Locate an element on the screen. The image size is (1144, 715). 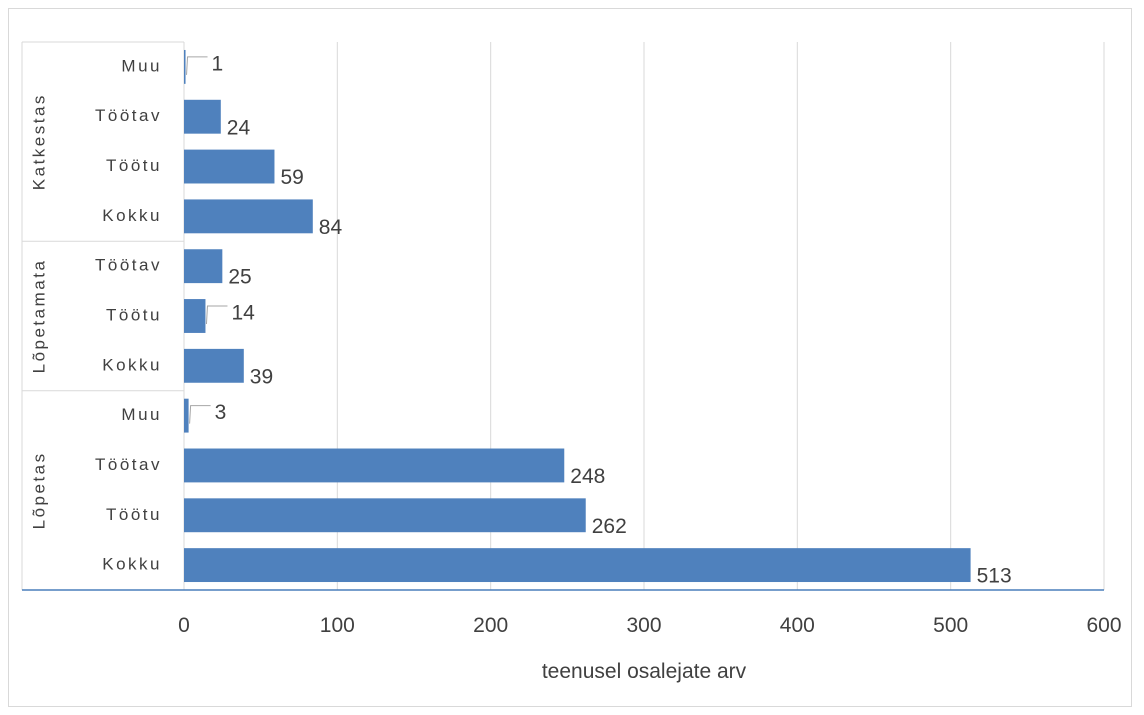
x-tick-label-500: 500 is located at coordinates (950, 625).